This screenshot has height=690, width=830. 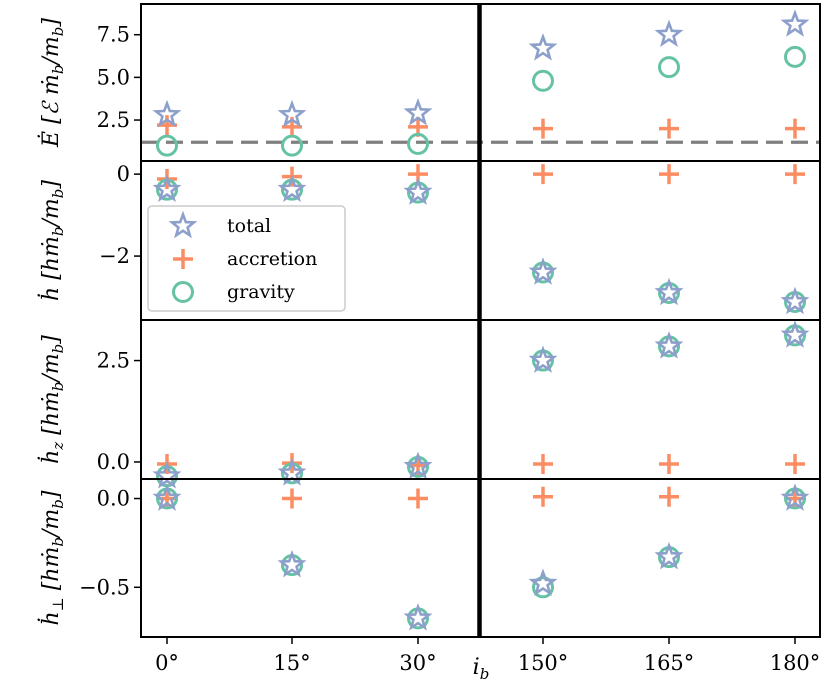 I want to click on legend-marker-gravity, so click(x=183, y=292).